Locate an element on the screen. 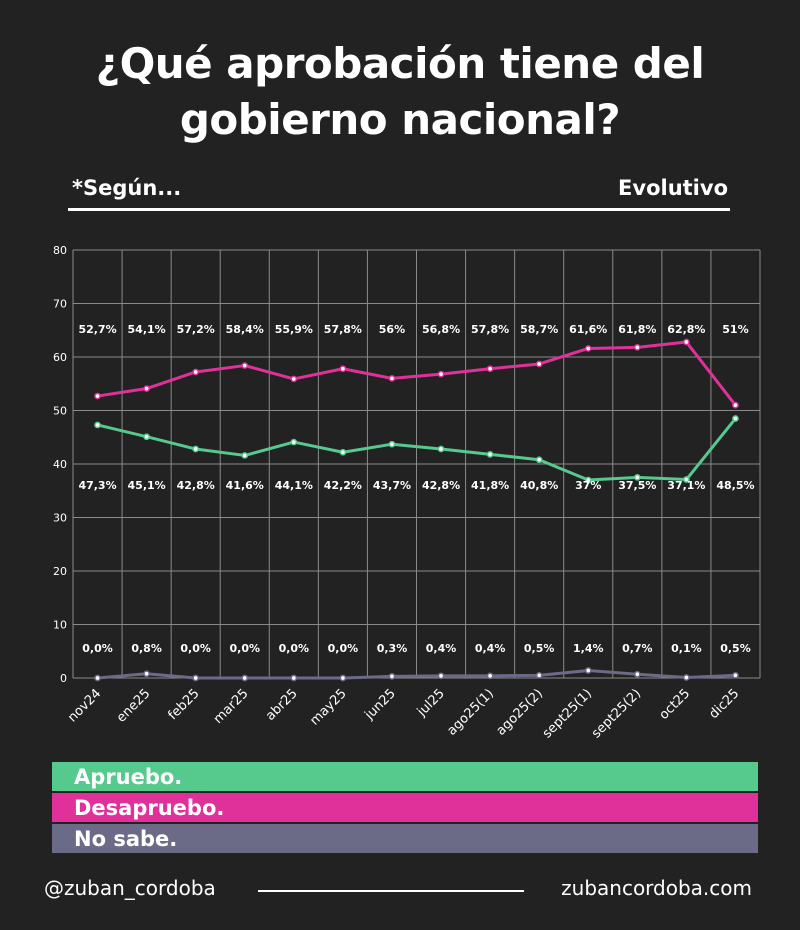 The width and height of the screenshot is (800, 930). social-handle: @zuban_cordoba is located at coordinates (130, 888).